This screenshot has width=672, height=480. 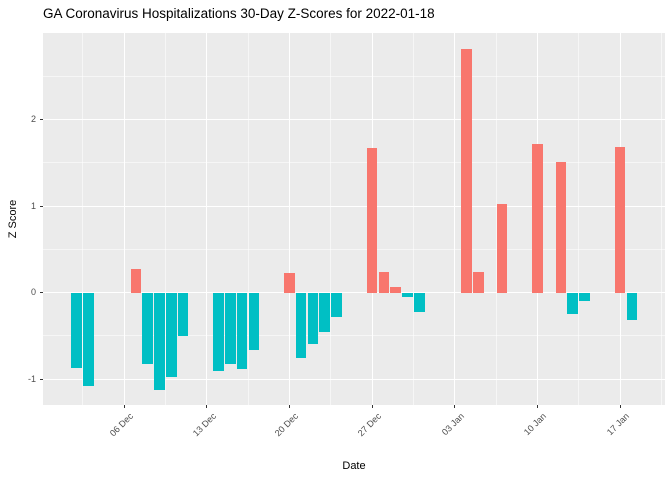 What do you see at coordinates (354, 466) in the screenshot?
I see `x-axis-title: Date` at bounding box center [354, 466].